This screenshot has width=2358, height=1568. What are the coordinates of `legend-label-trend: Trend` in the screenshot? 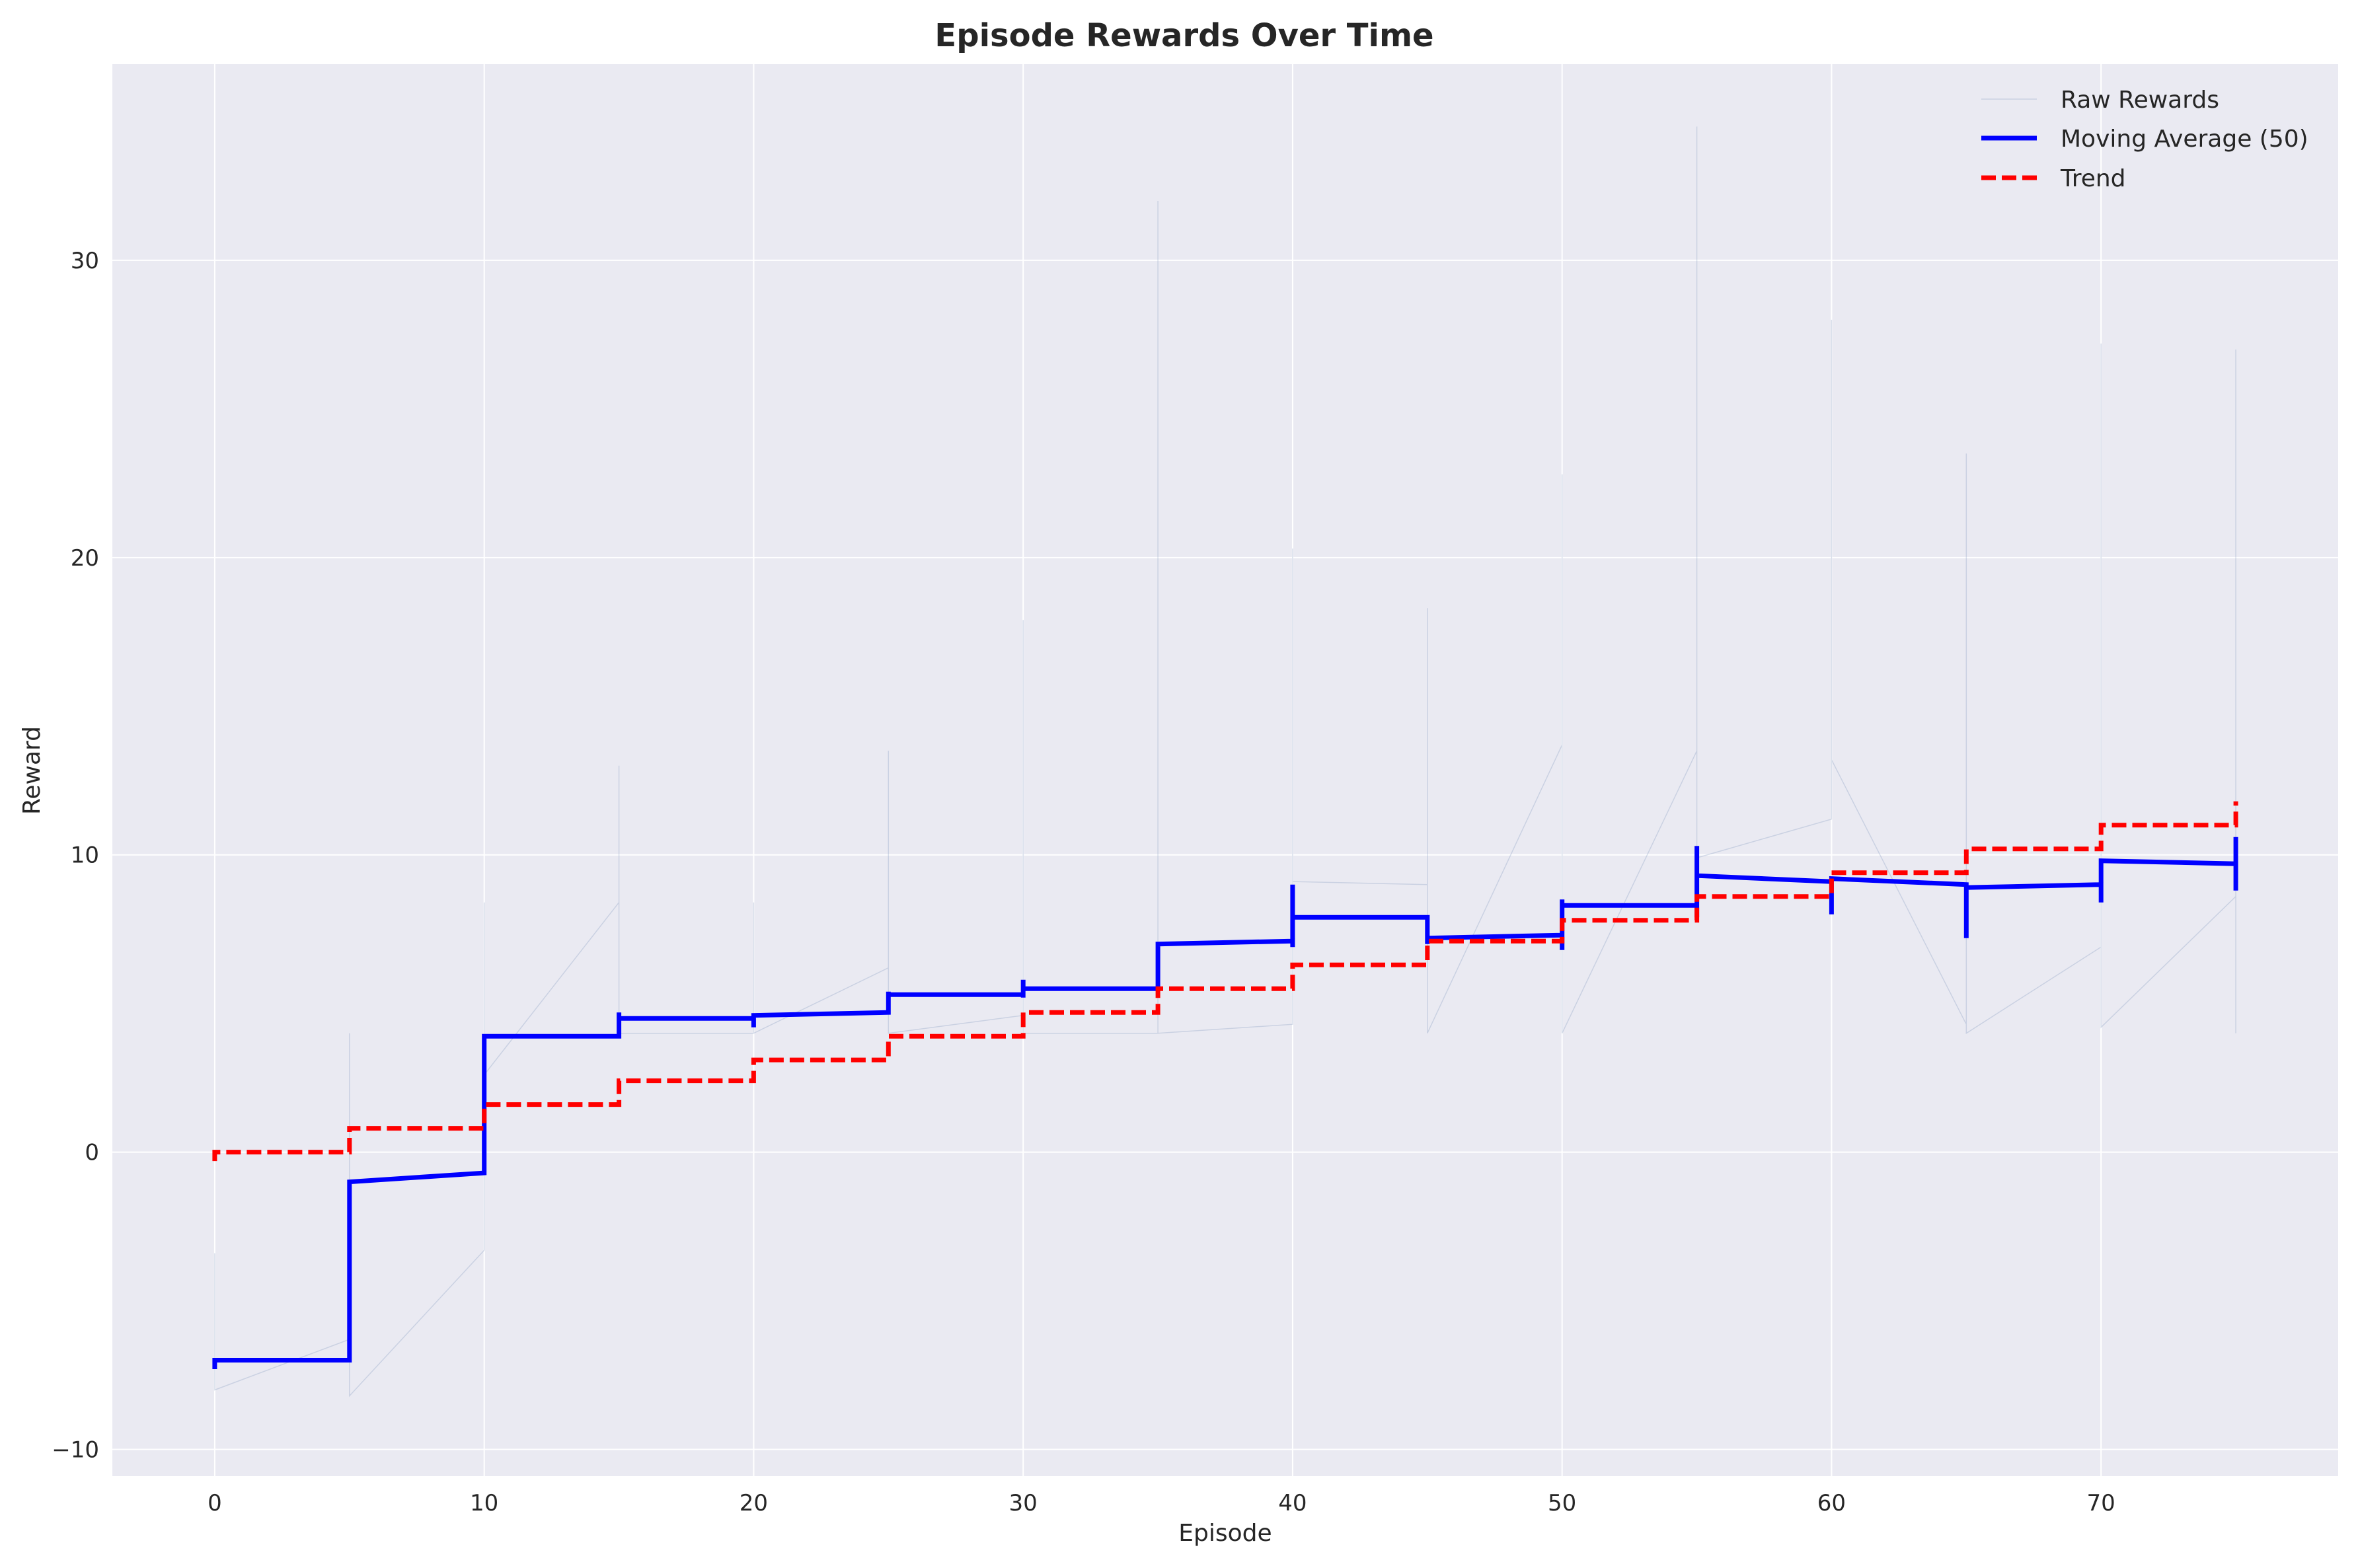 It's located at (2093, 178).